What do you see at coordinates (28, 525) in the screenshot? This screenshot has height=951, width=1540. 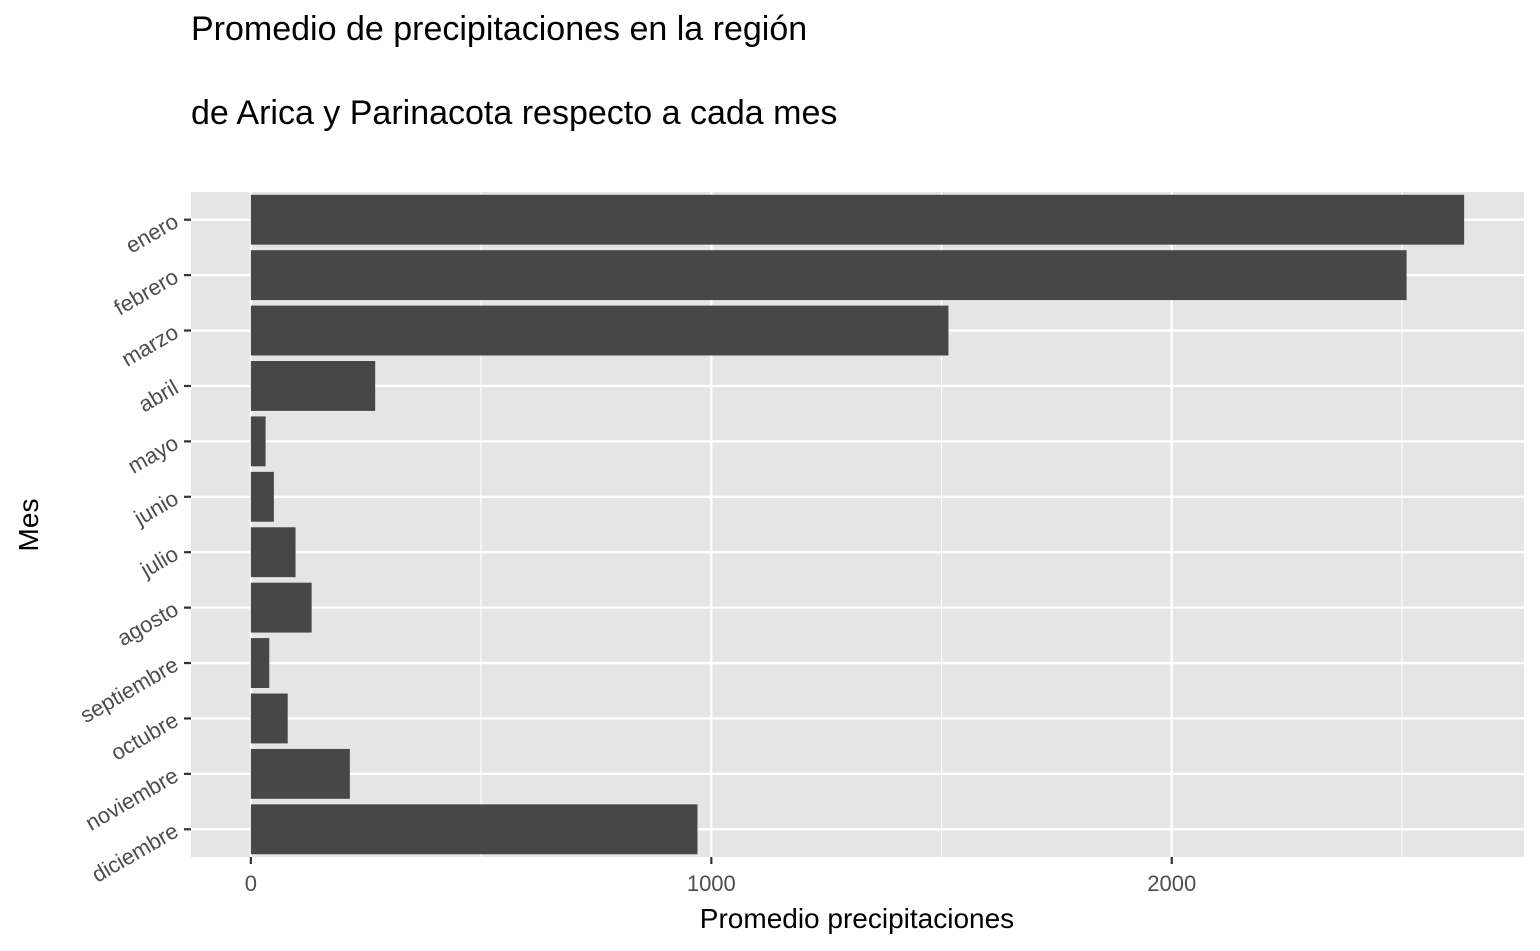 I see `y-axis-title: Mes` at bounding box center [28, 525].